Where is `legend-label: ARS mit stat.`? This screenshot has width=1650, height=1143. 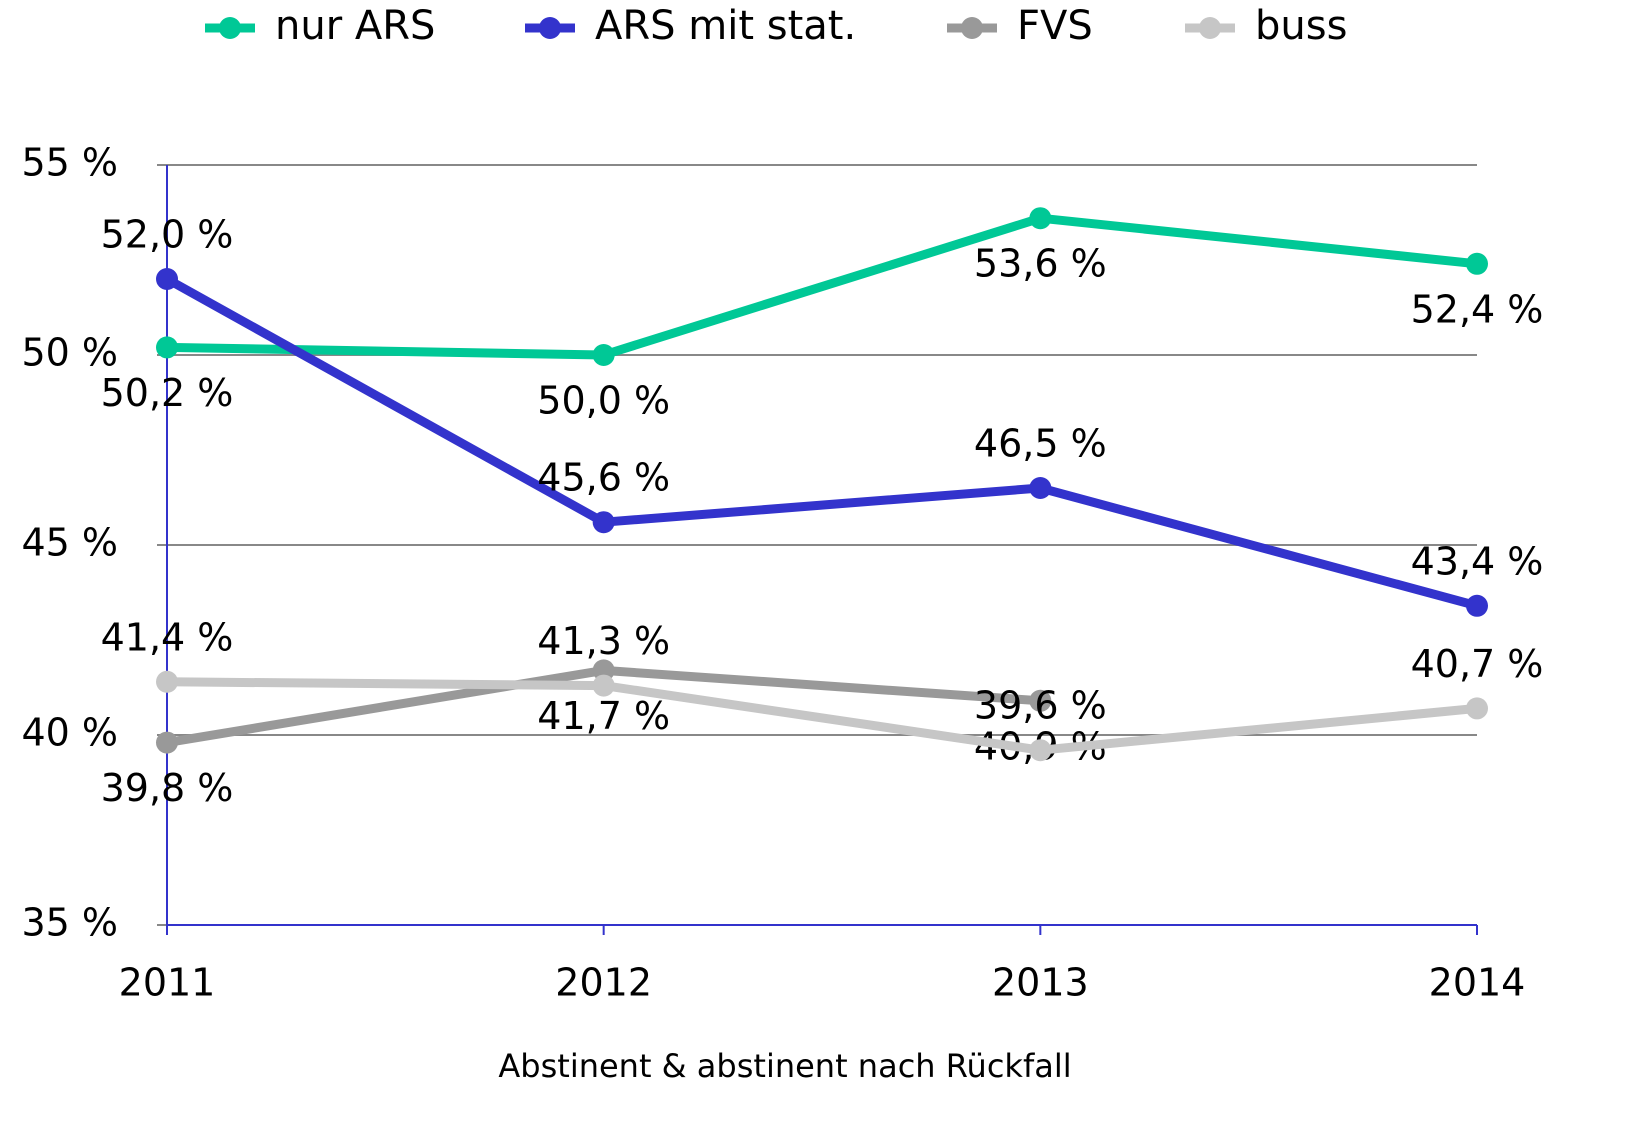 legend-label: ARS mit stat. is located at coordinates (725, 26).